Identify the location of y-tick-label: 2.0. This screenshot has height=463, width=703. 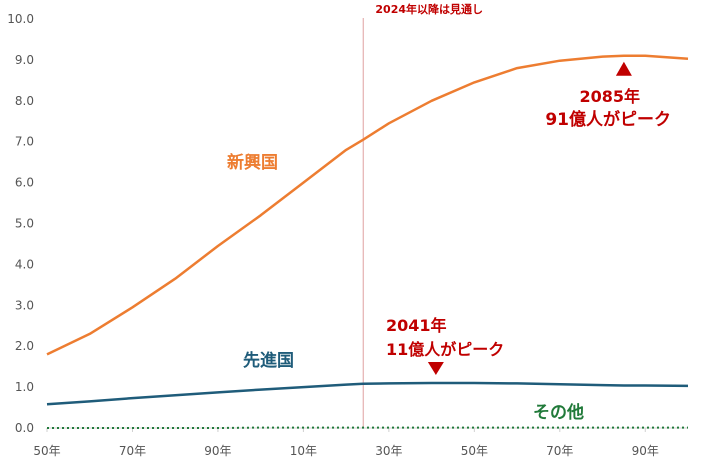
(24, 346).